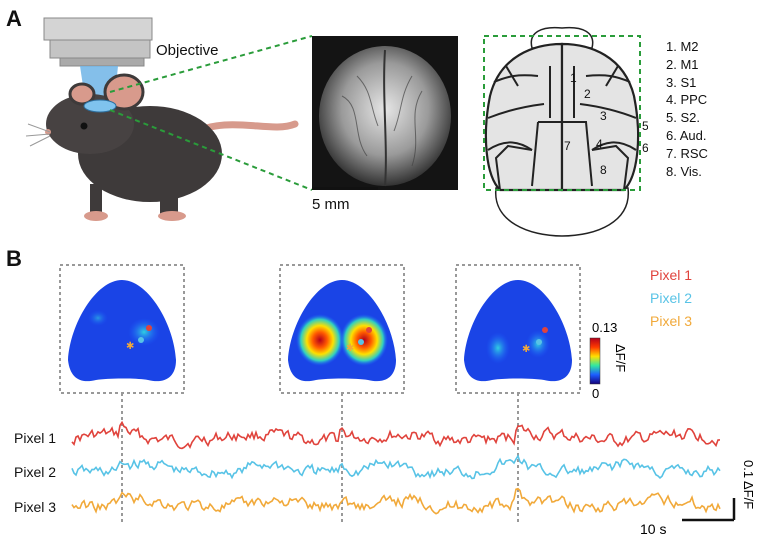 The width and height of the screenshot is (760, 538). Describe the element at coordinates (671, 275) in the screenshot. I see `legend-pixel-1: Pixel 1` at that location.